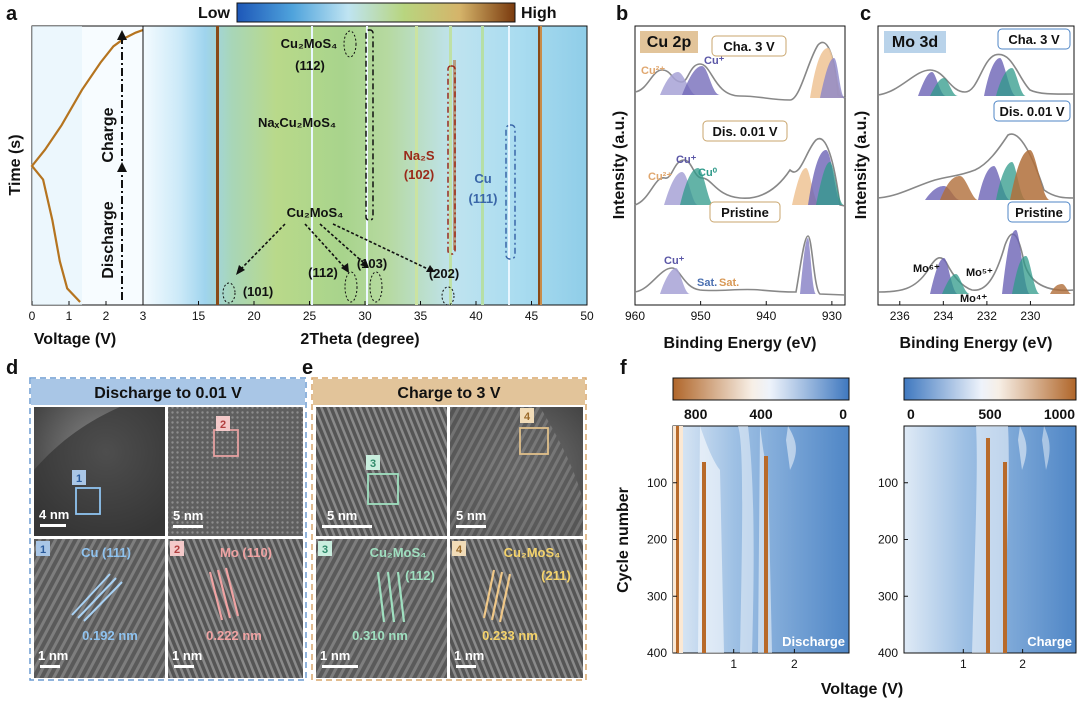 This screenshot has height=702, width=1080. I want to click on panel-label-a: a, so click(12, 14).